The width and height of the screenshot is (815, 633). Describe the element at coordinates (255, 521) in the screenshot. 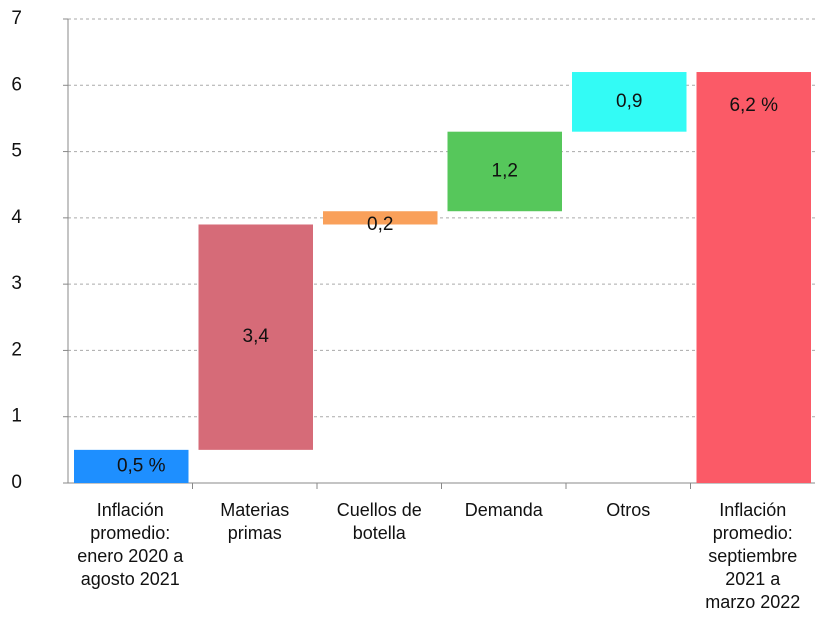

I see `x-tick-label: Materias primas` at that location.